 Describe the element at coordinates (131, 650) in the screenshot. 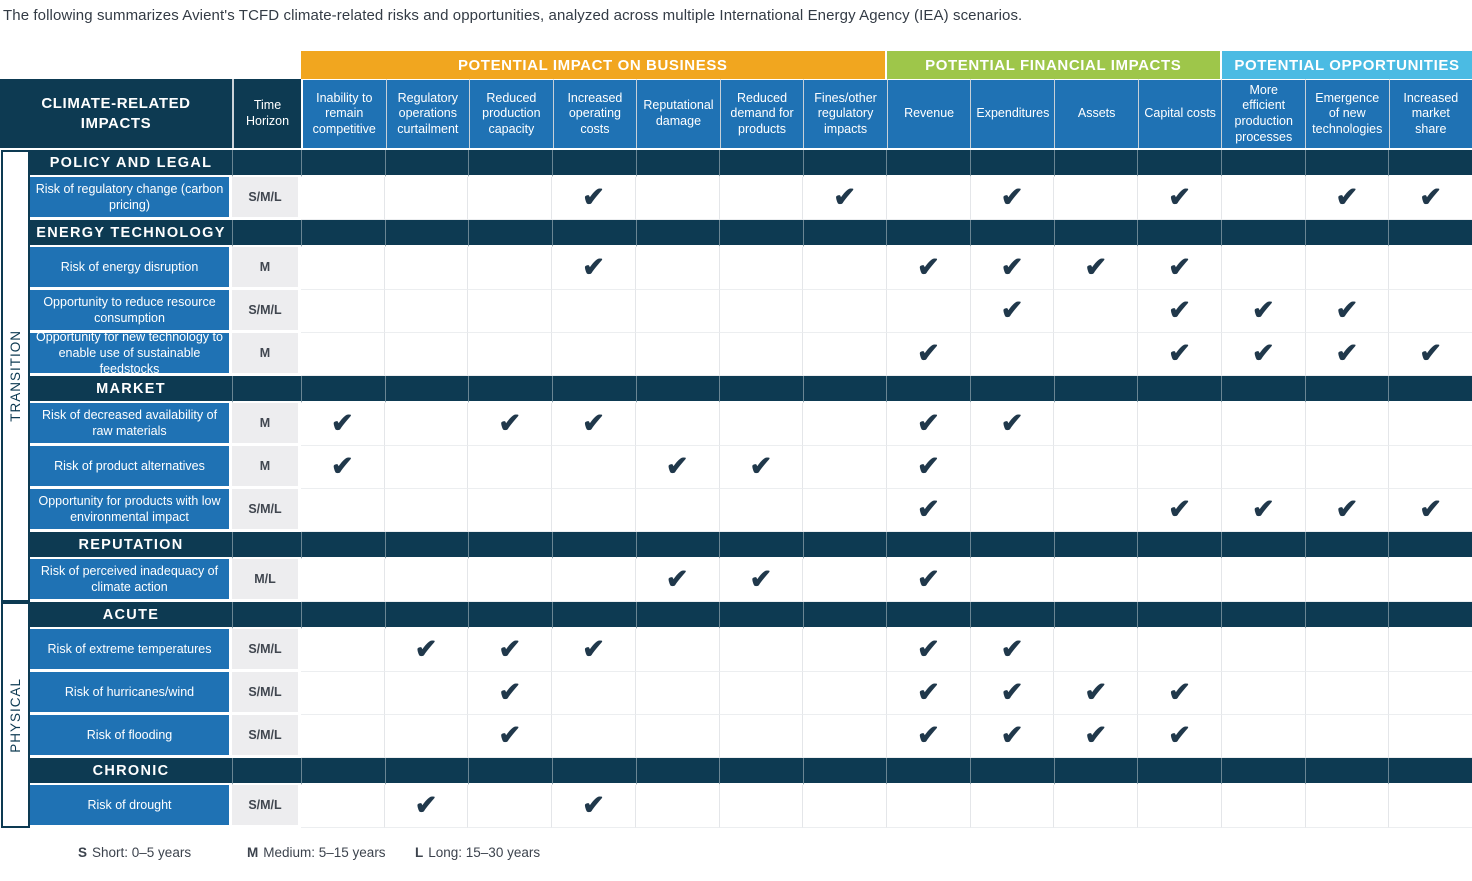

I see `row-label: Risk of extreme temperatures` at that location.